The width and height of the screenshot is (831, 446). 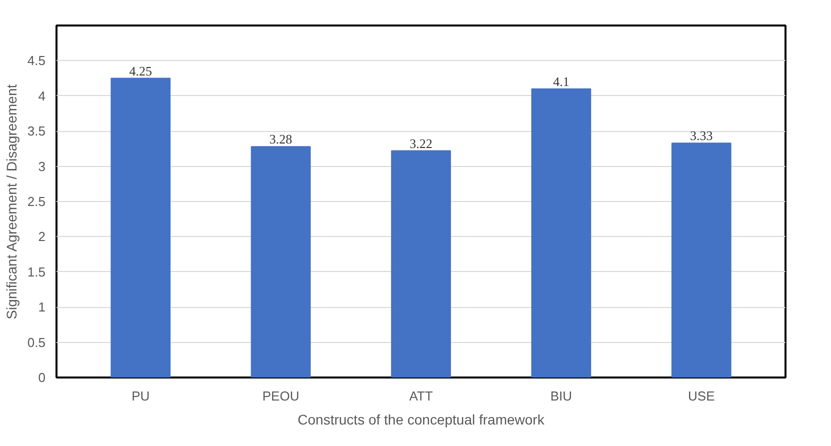 I want to click on y-tick-label: 0.5, so click(x=36, y=342).